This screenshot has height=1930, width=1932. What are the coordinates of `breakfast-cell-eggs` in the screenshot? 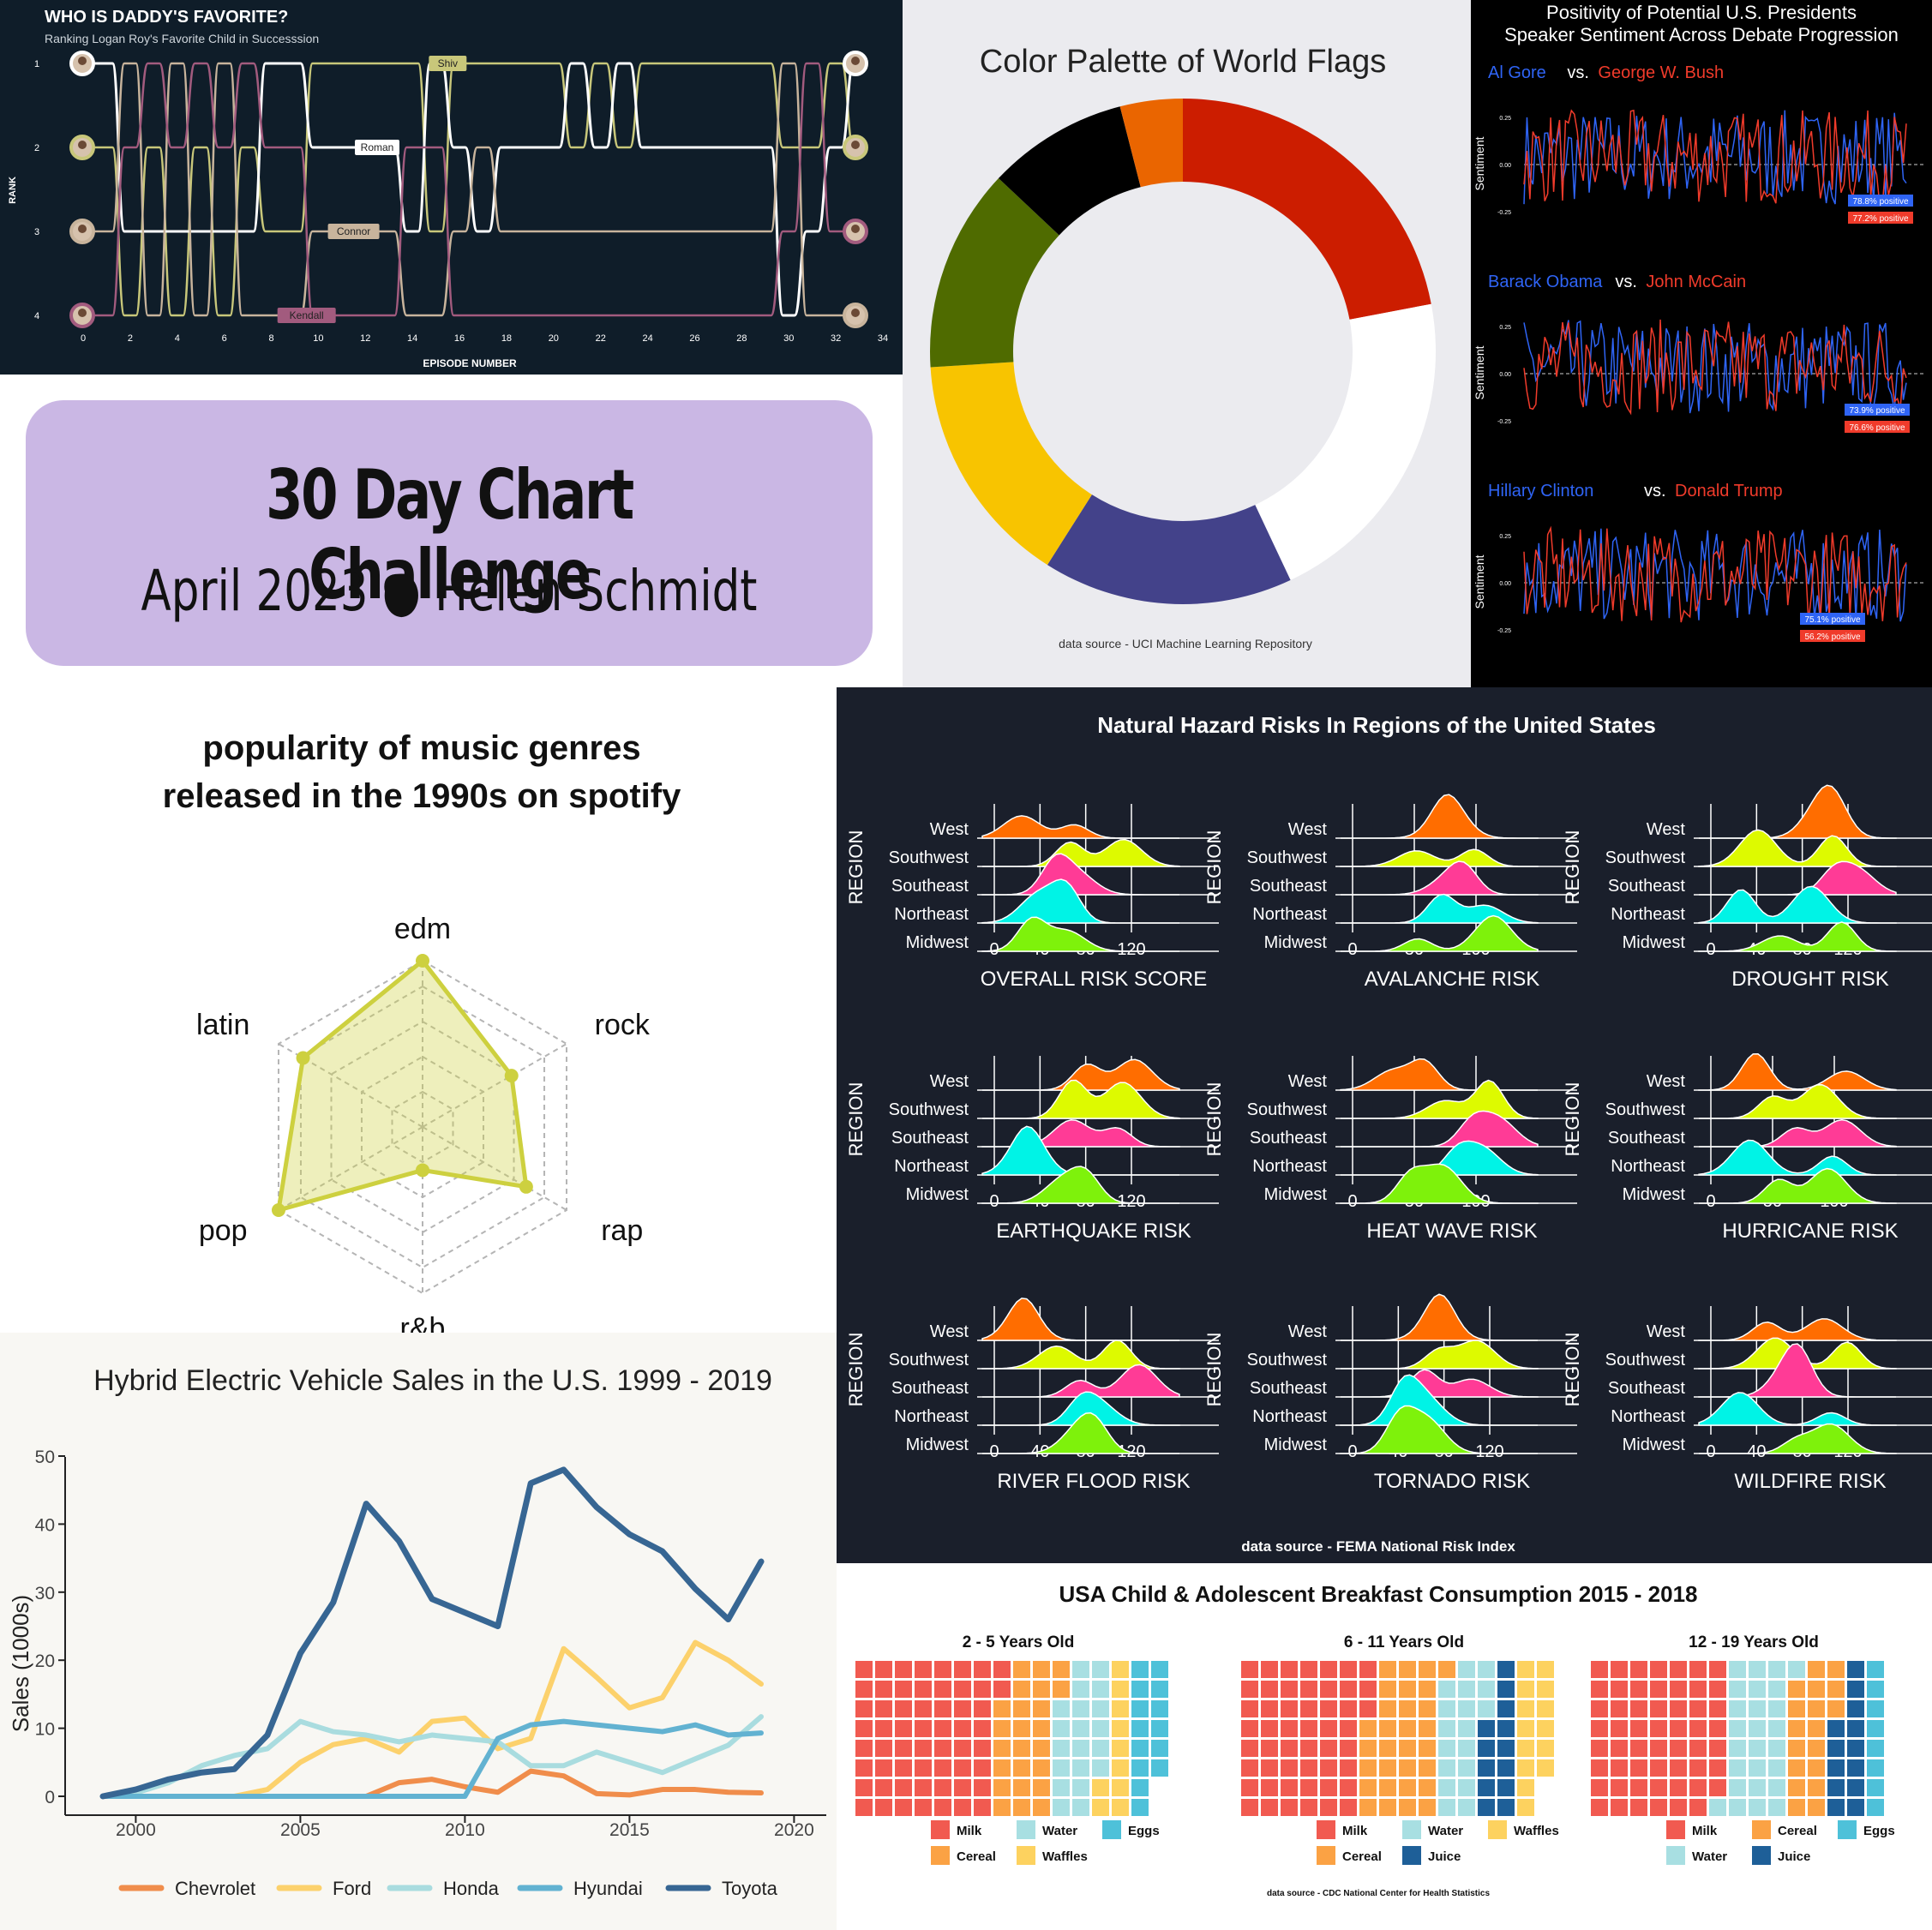 It's located at (1140, 1689).